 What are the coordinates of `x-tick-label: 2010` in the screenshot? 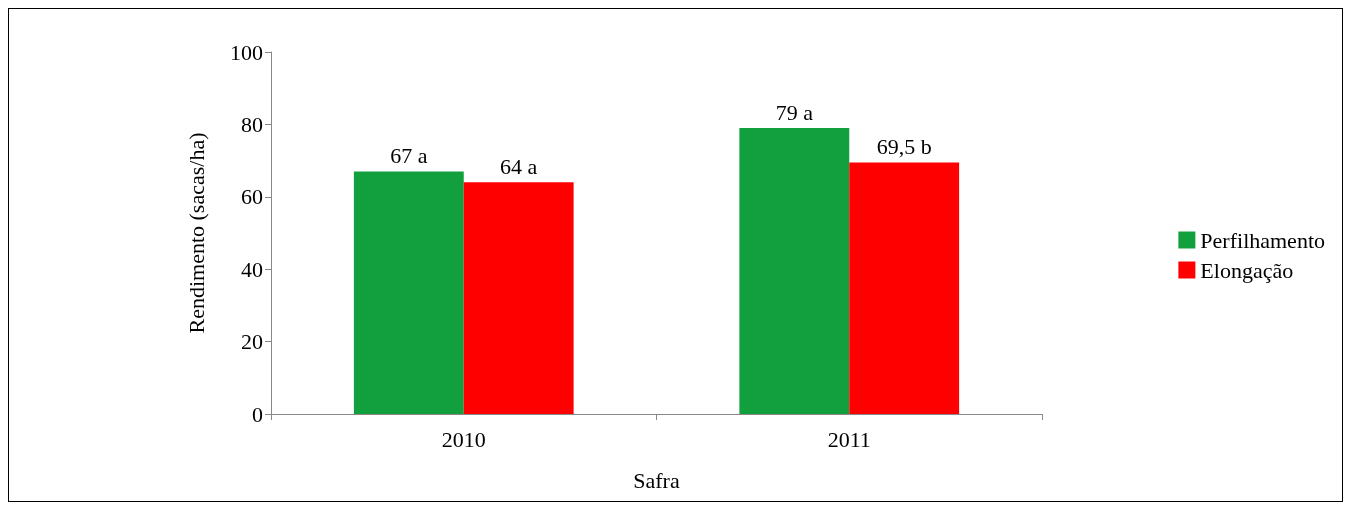 It's located at (463, 439).